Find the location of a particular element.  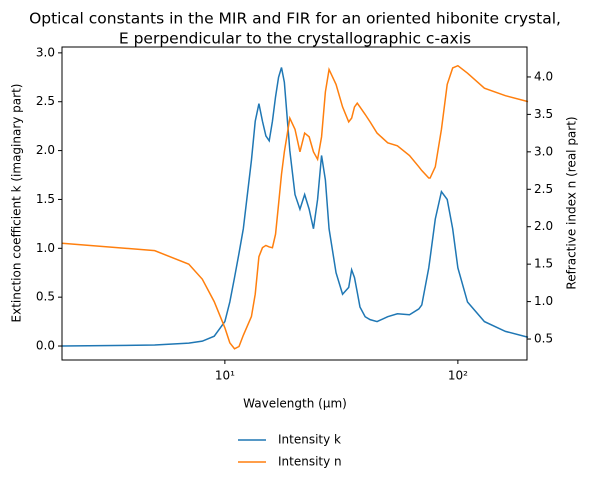

y-tick-label: 0.5 is located at coordinates (45, 297).